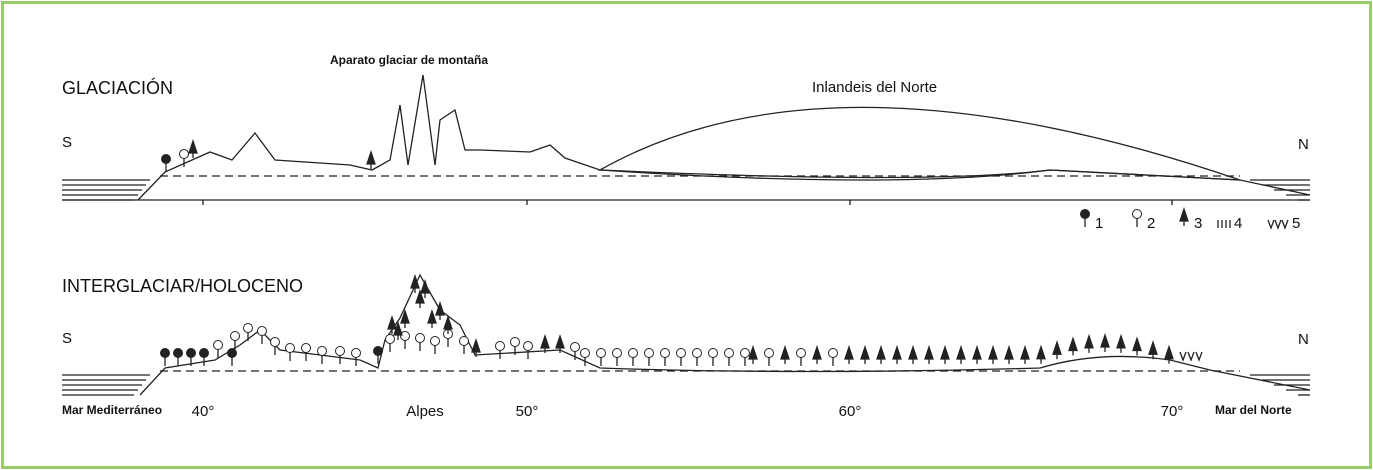 This screenshot has height=470, width=1373. I want to click on label: Inlandeis del Norte, so click(874, 87).